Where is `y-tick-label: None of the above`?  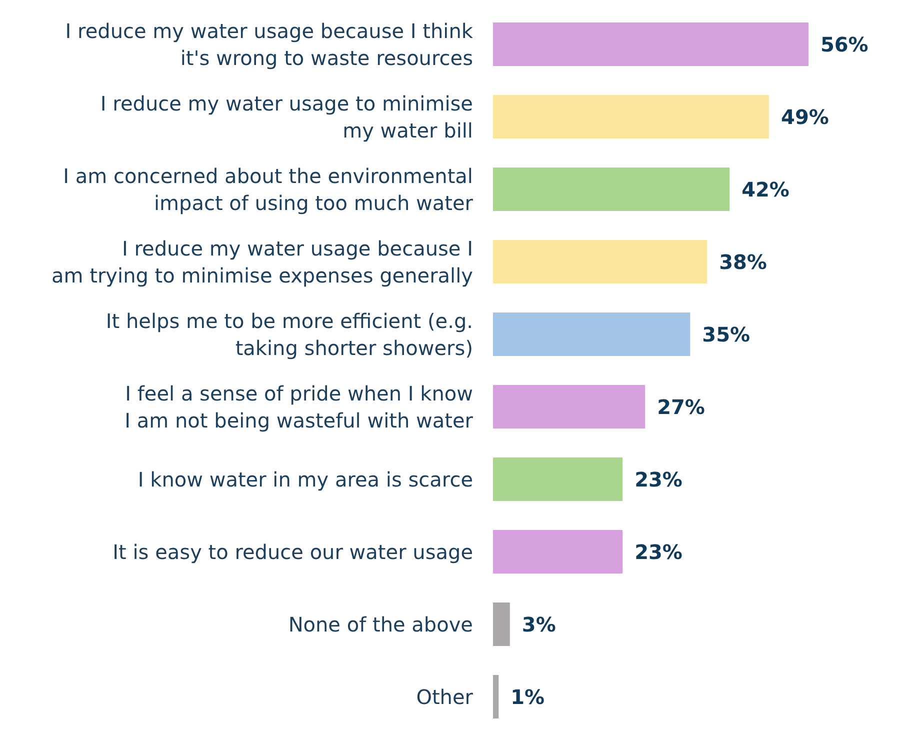 y-tick-label: None of the above is located at coordinates (380, 624).